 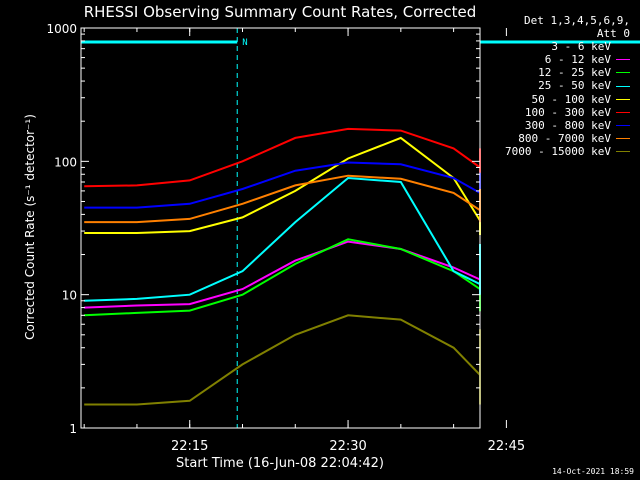 I want to click on y-tick-label-3: 1000, so click(x=61, y=29).